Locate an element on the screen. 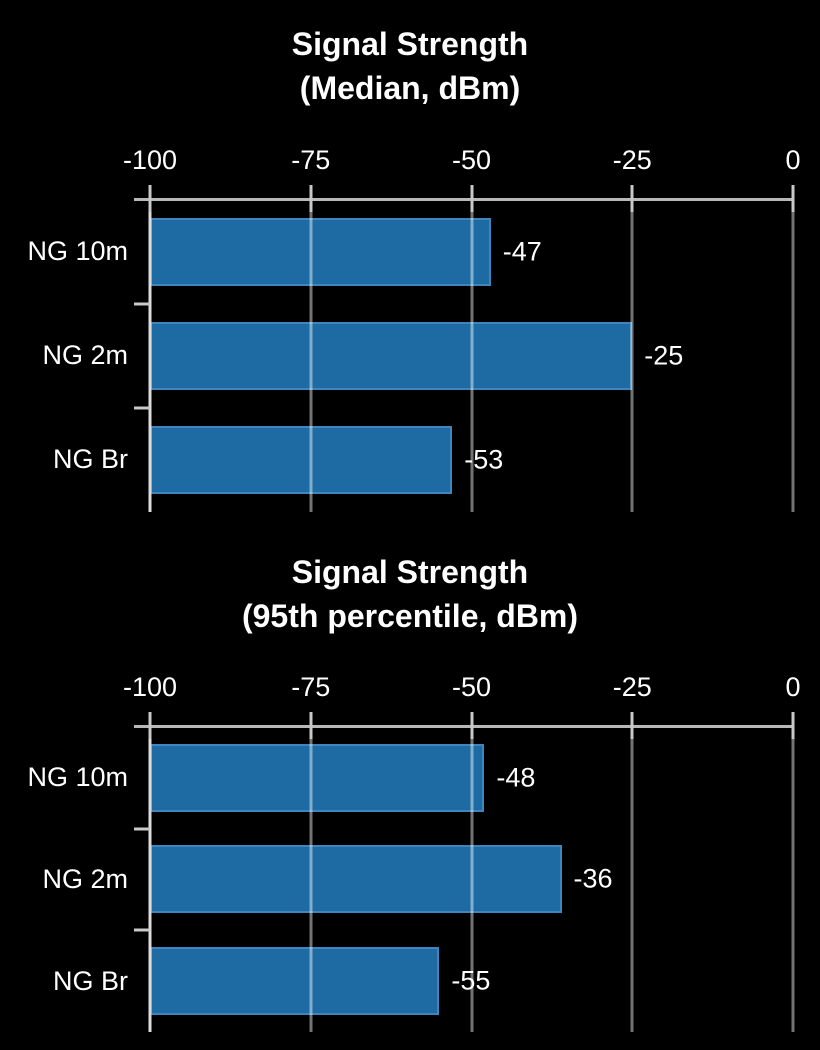  chart-95th-title-block: Signal Strength (95th percentile, dBm) is located at coordinates (410, 594).